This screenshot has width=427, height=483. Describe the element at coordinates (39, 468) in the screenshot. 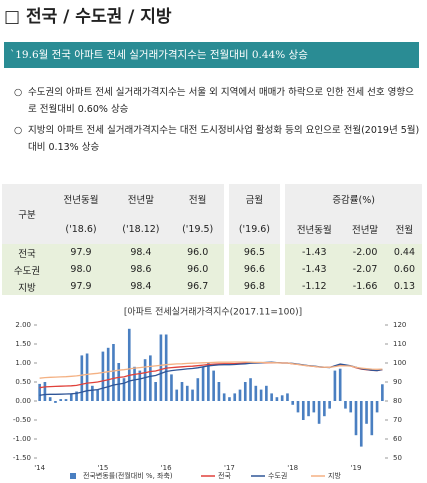

I see `x-tick-label: '14` at that location.